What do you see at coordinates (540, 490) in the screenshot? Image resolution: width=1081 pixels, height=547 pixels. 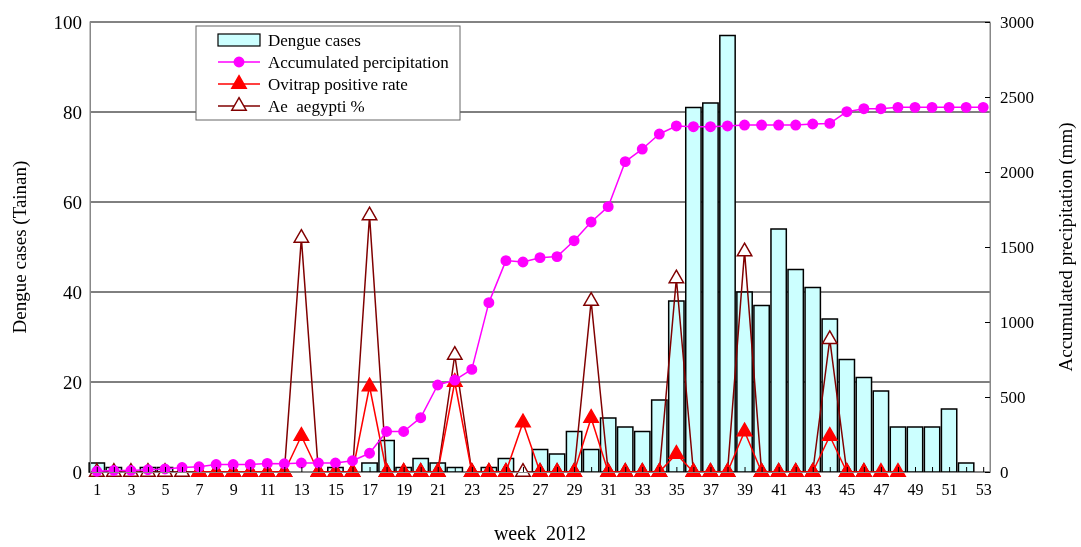 I see `x-tick-label: 27` at bounding box center [540, 490].